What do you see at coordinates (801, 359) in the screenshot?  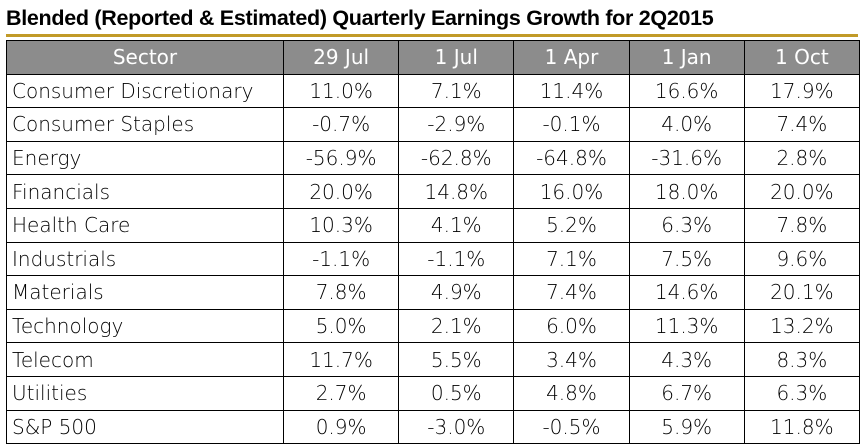 I see `value-cell: 8.3%` at bounding box center [801, 359].